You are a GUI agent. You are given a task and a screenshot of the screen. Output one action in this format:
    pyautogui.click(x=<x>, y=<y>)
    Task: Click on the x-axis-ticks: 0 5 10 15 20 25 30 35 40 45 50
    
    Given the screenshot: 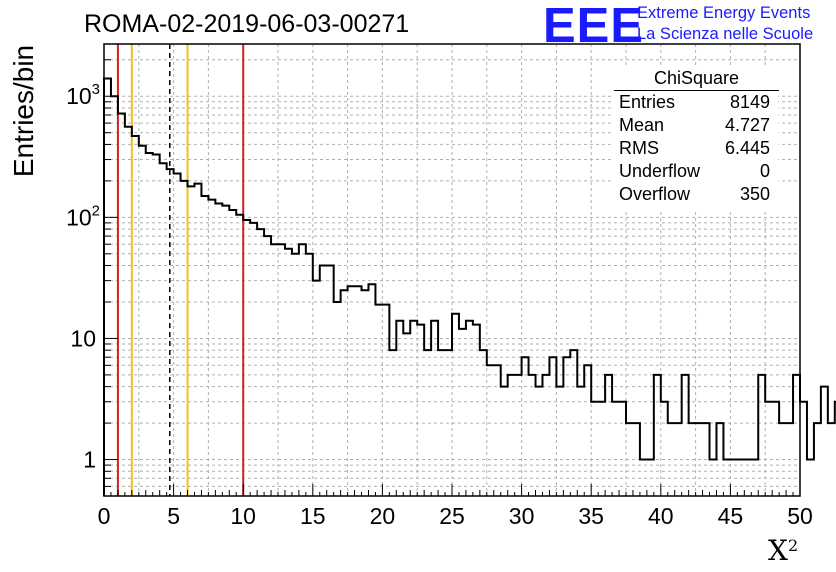 What is the action you would take?
    pyautogui.click(x=455, y=506)
    